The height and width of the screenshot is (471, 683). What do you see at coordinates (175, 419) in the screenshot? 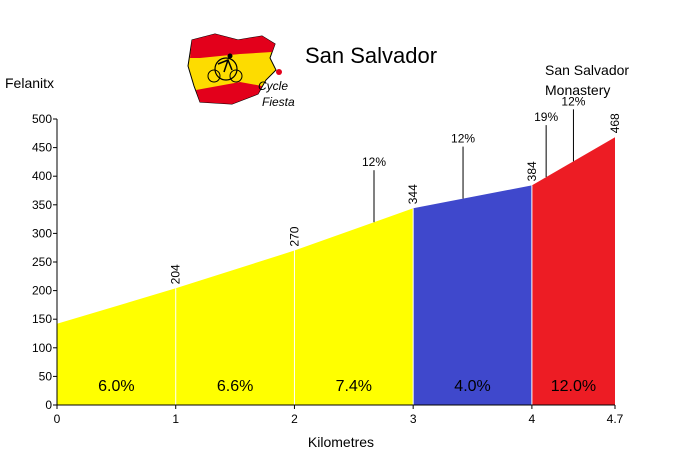
I see `x-tick-label-1: 1` at bounding box center [175, 419].